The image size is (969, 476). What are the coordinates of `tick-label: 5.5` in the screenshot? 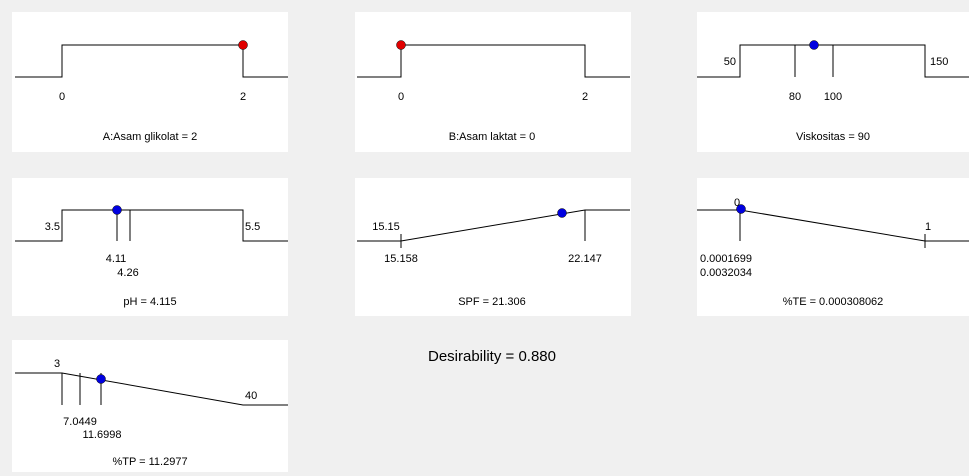 It's located at (252, 227).